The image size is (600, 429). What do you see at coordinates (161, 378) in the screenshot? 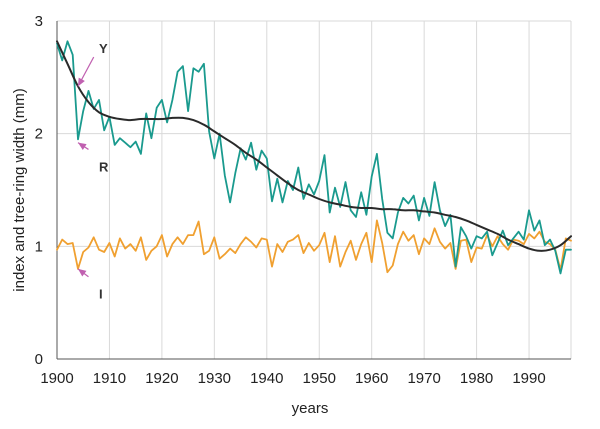
I see `x-tick-label: 1920` at bounding box center [161, 378].